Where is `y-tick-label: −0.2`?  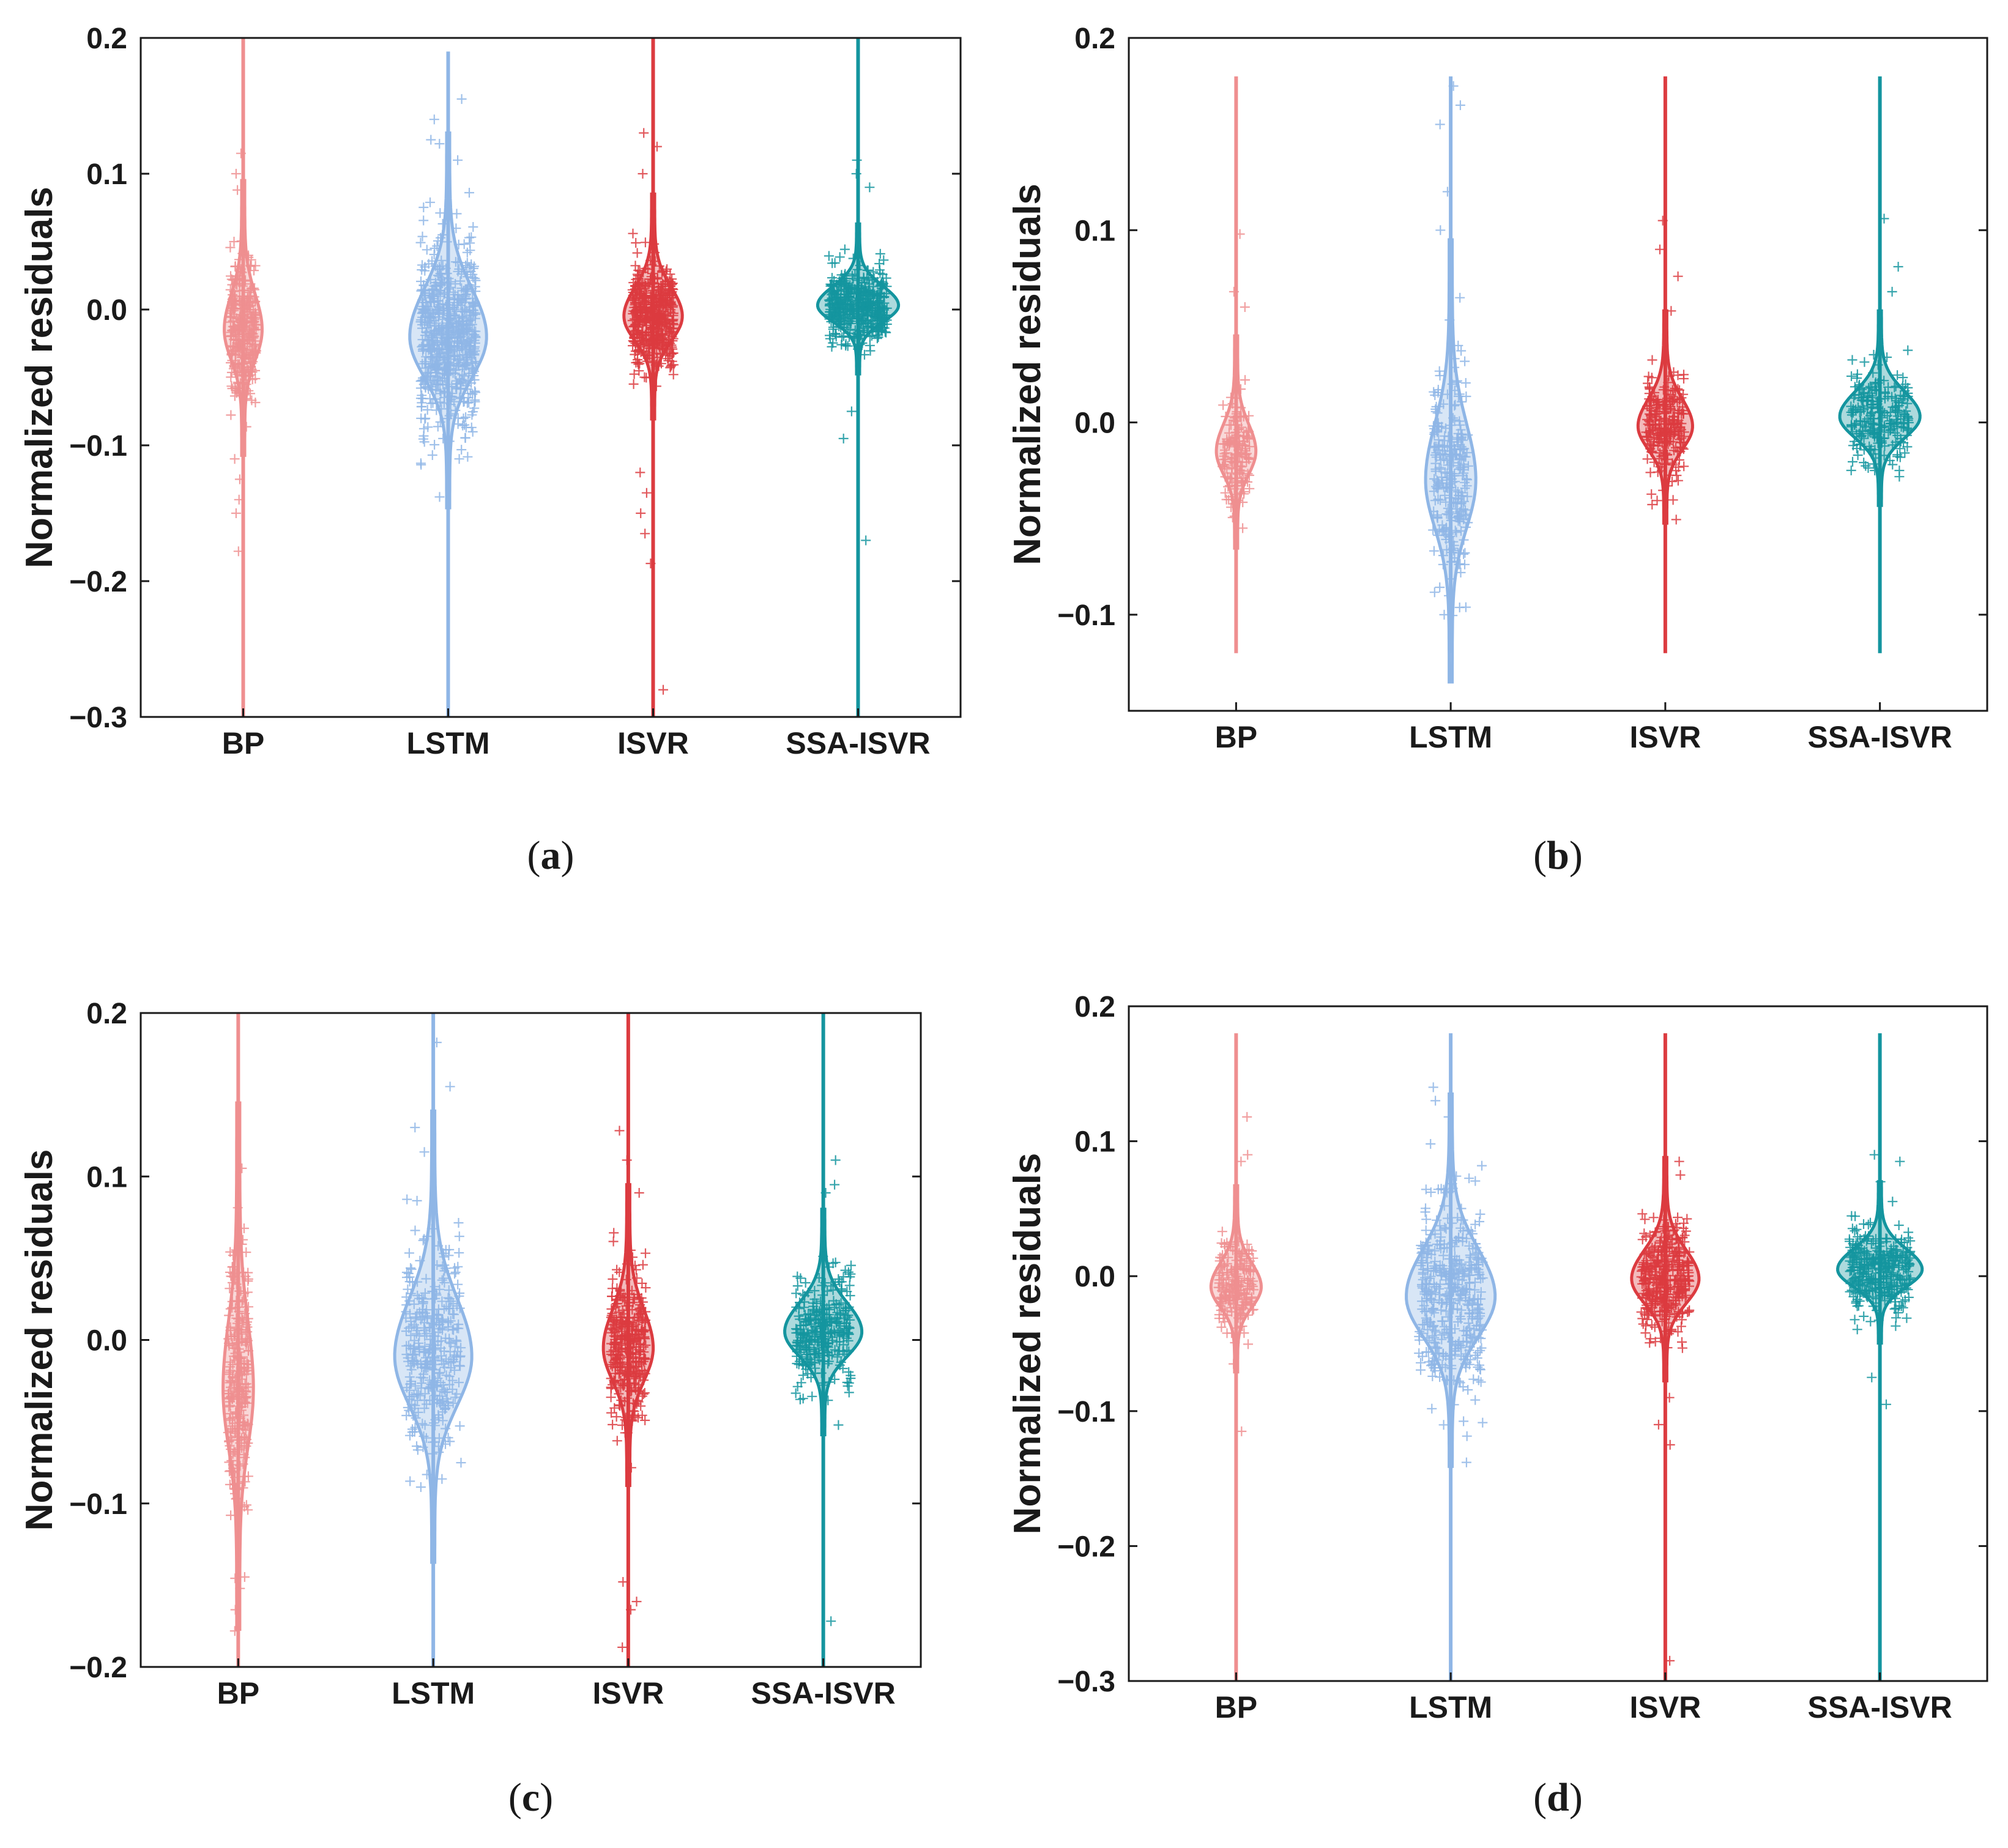 y-tick-label: −0.2 is located at coordinates (98, 1668).